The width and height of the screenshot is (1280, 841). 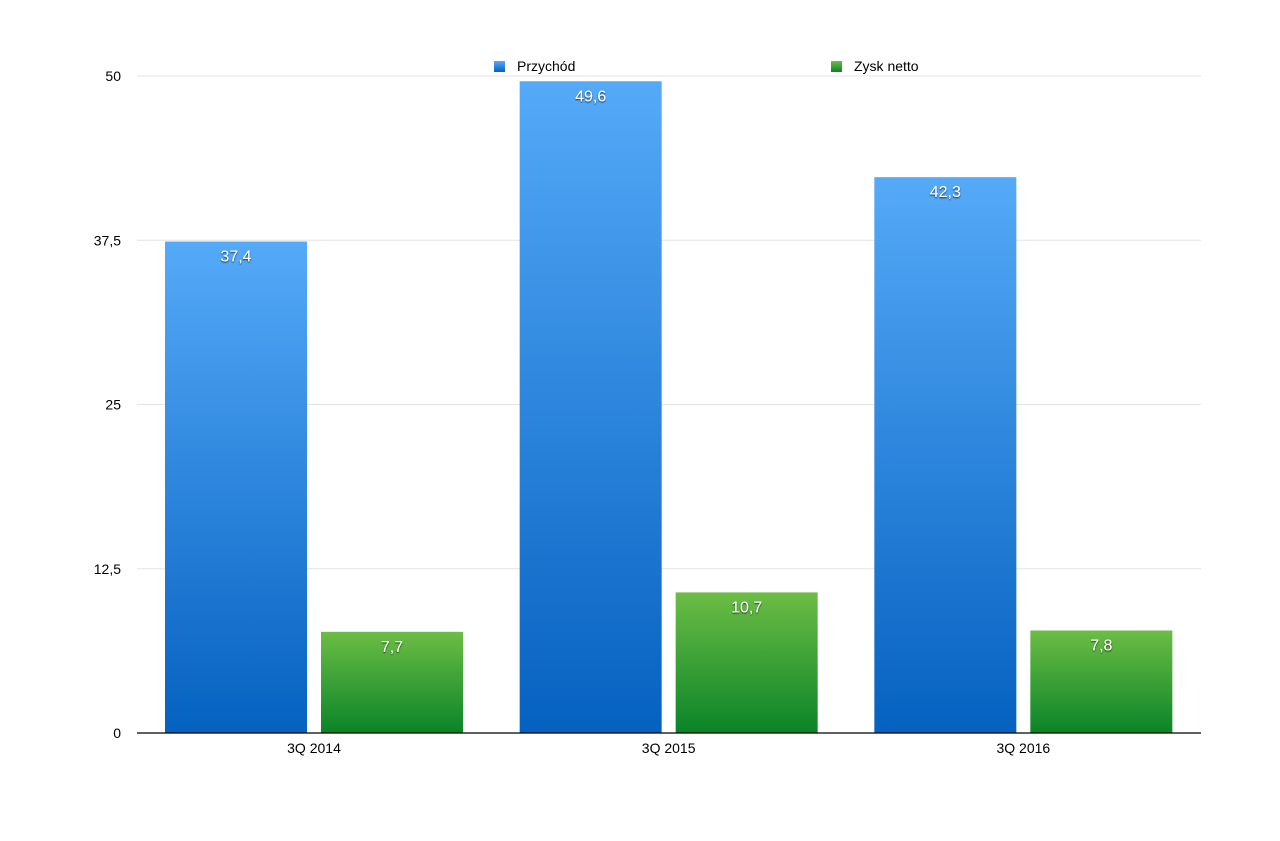 What do you see at coordinates (746, 607) in the screenshot?
I see `bar-value-label: 10,7` at bounding box center [746, 607].